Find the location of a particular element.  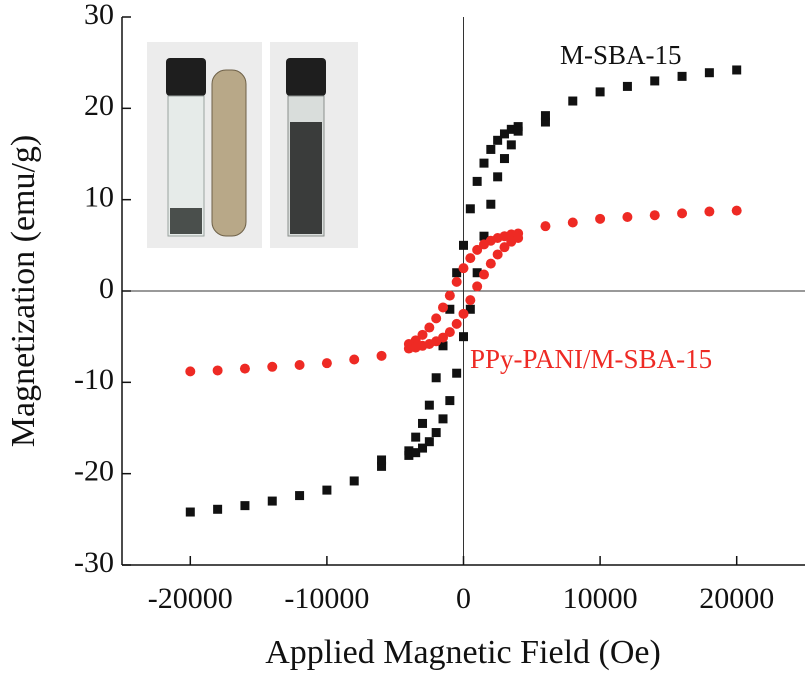

y-axis-title: Magnetization (emu/g) is located at coordinates (23, 291).